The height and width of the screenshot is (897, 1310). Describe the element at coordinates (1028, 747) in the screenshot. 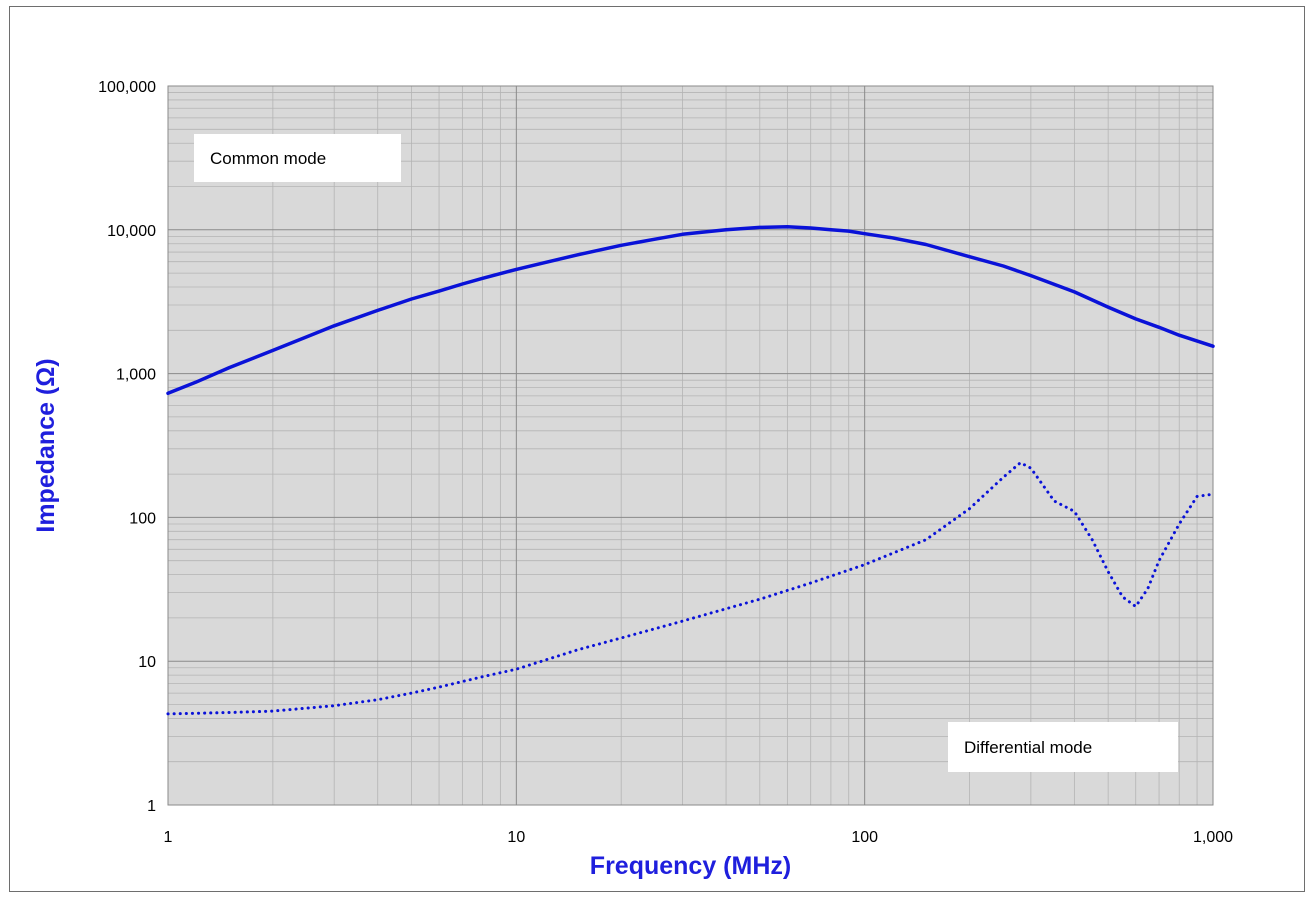

I see `annotation-differential-mode-text: Differential mode` at that location.